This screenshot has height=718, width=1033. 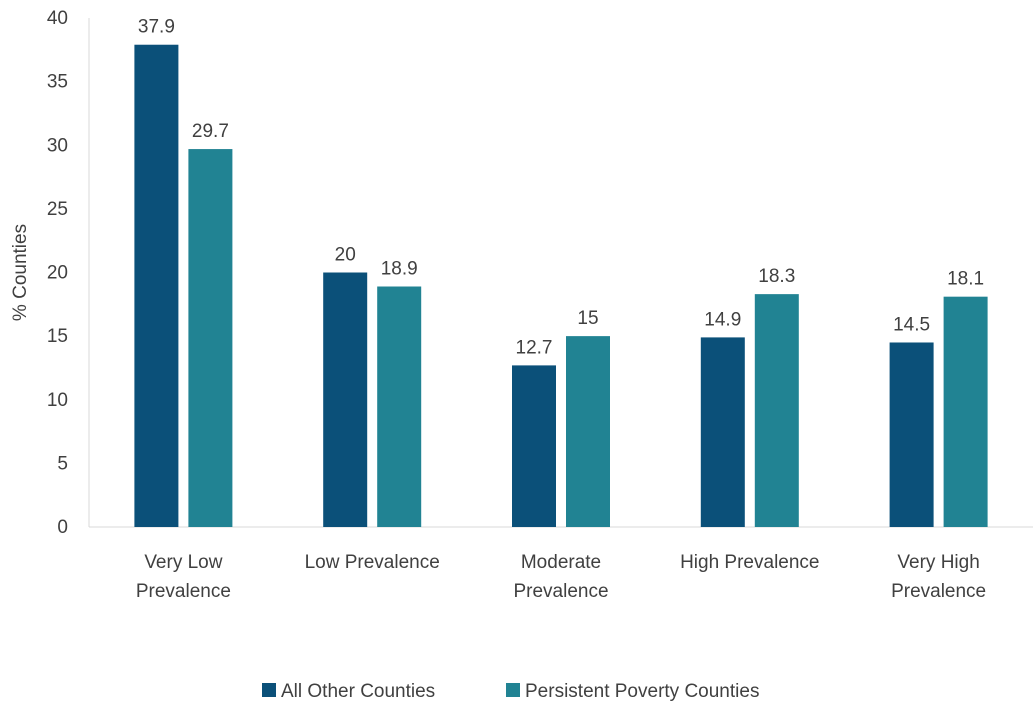 What do you see at coordinates (722, 319) in the screenshot?
I see `data-label: 14.9` at bounding box center [722, 319].